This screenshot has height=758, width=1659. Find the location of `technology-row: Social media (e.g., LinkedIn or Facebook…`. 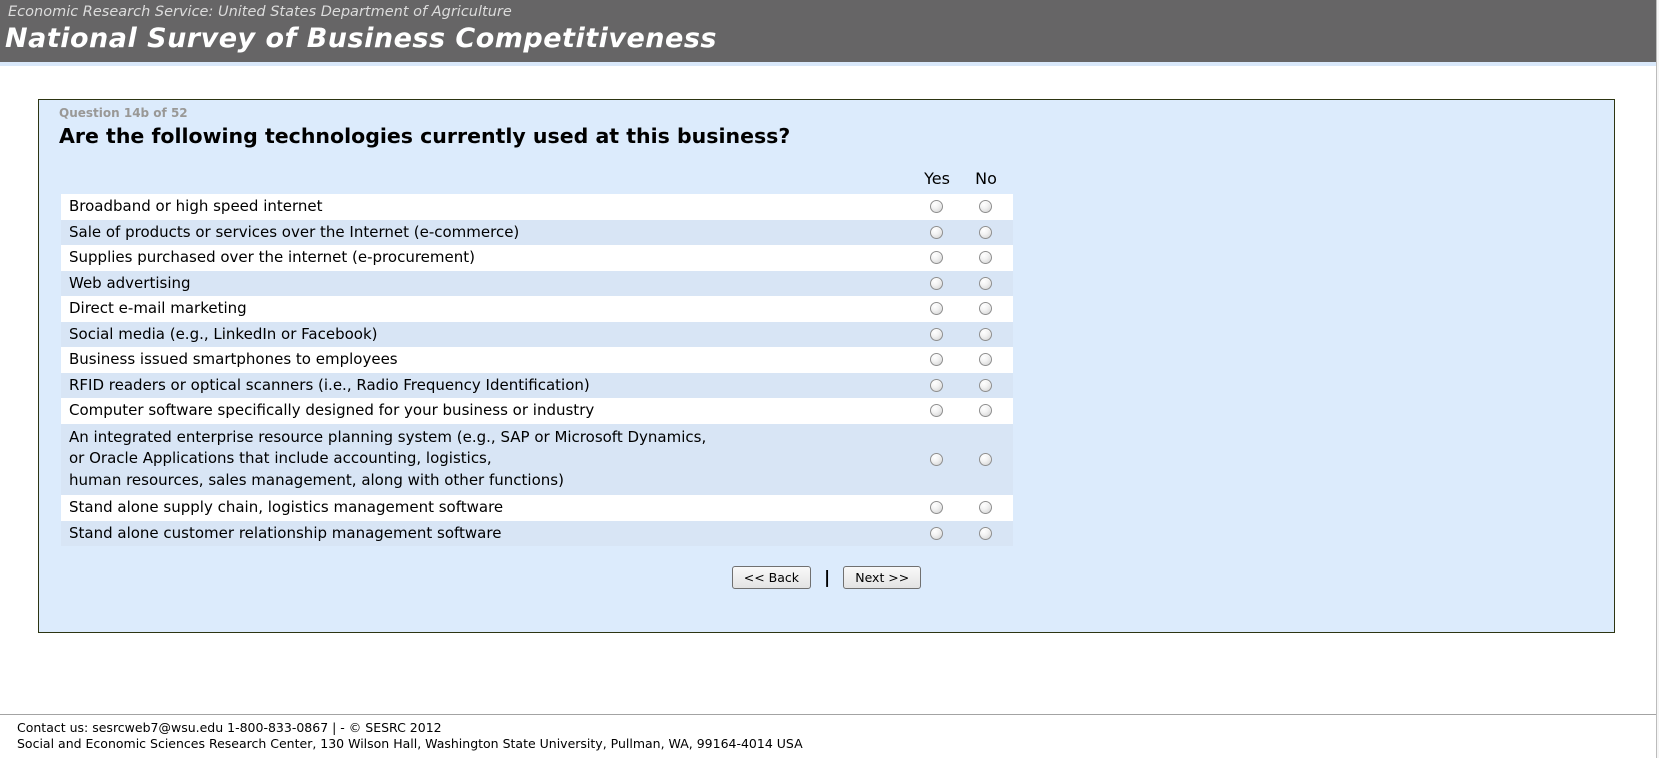

technology-row: Social media (e.g., LinkedIn or Facebook… is located at coordinates (537, 334).